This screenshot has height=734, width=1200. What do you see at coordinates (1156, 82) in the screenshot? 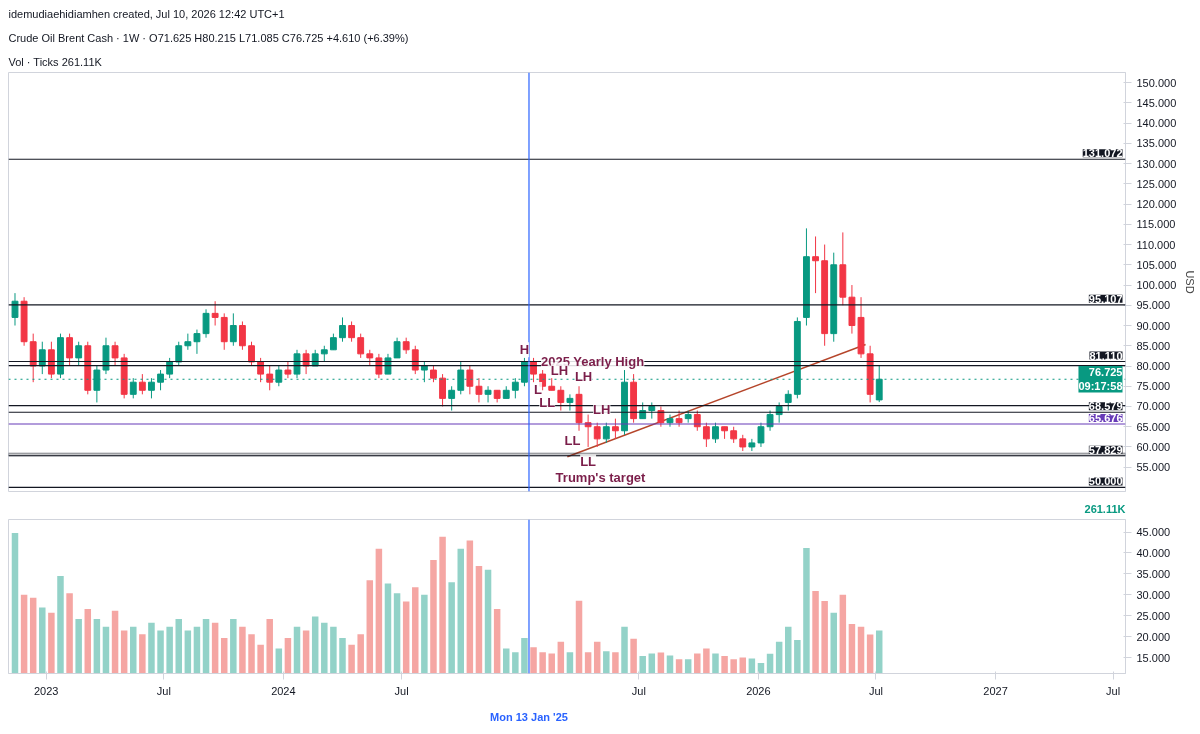
I see `y-tick-label: 150.000` at bounding box center [1156, 82].